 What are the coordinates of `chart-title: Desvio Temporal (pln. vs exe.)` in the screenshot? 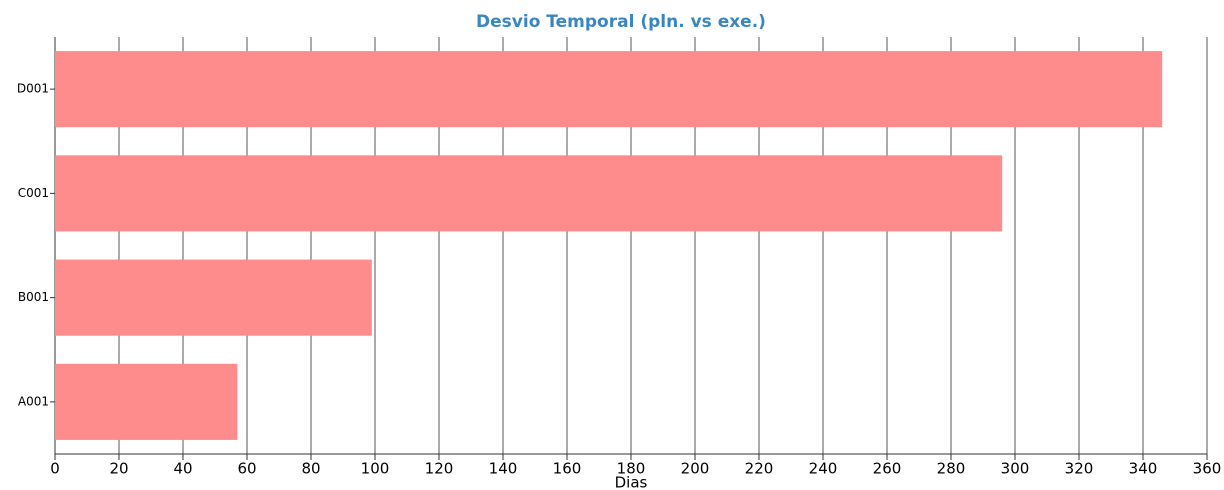 It's located at (621, 22).